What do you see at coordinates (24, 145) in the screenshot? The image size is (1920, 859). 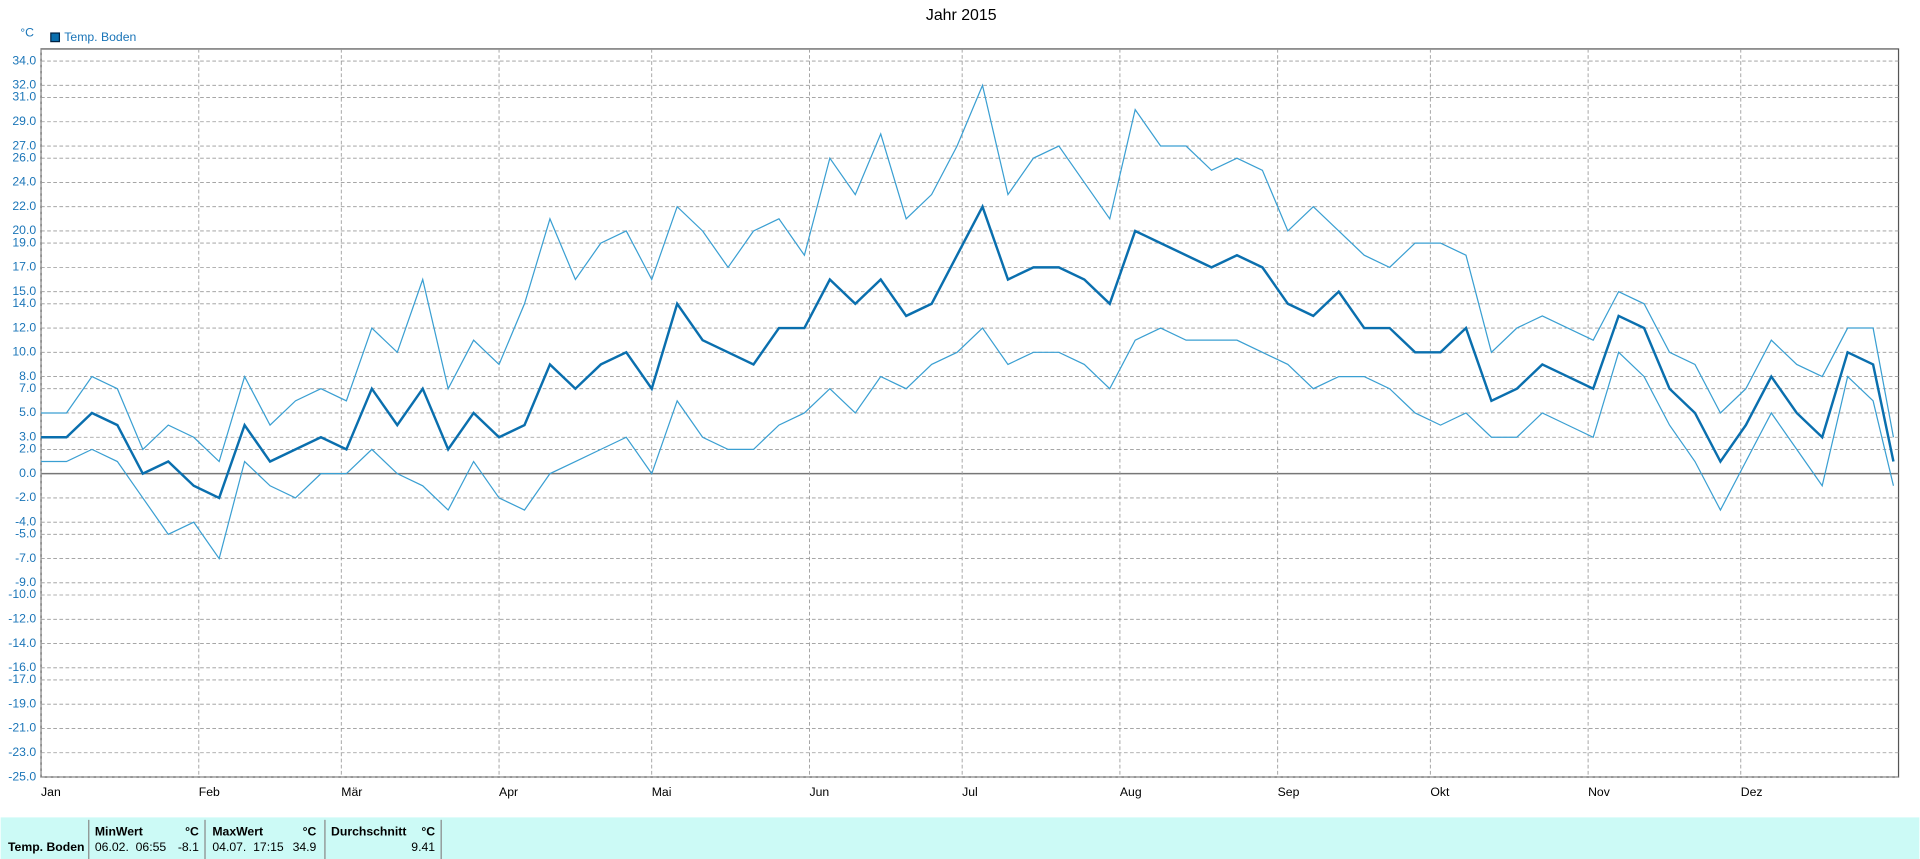 I see `y-tick-label: 27.0` at bounding box center [24, 145].